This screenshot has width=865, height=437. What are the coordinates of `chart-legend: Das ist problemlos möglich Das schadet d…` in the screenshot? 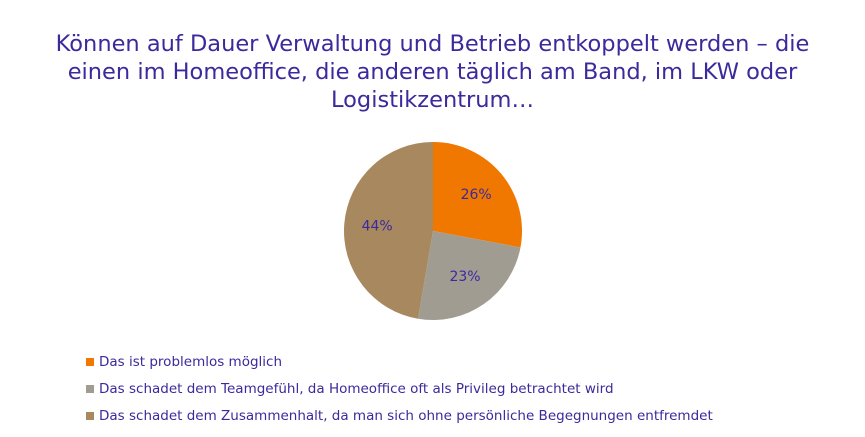 It's located at (399, 388).